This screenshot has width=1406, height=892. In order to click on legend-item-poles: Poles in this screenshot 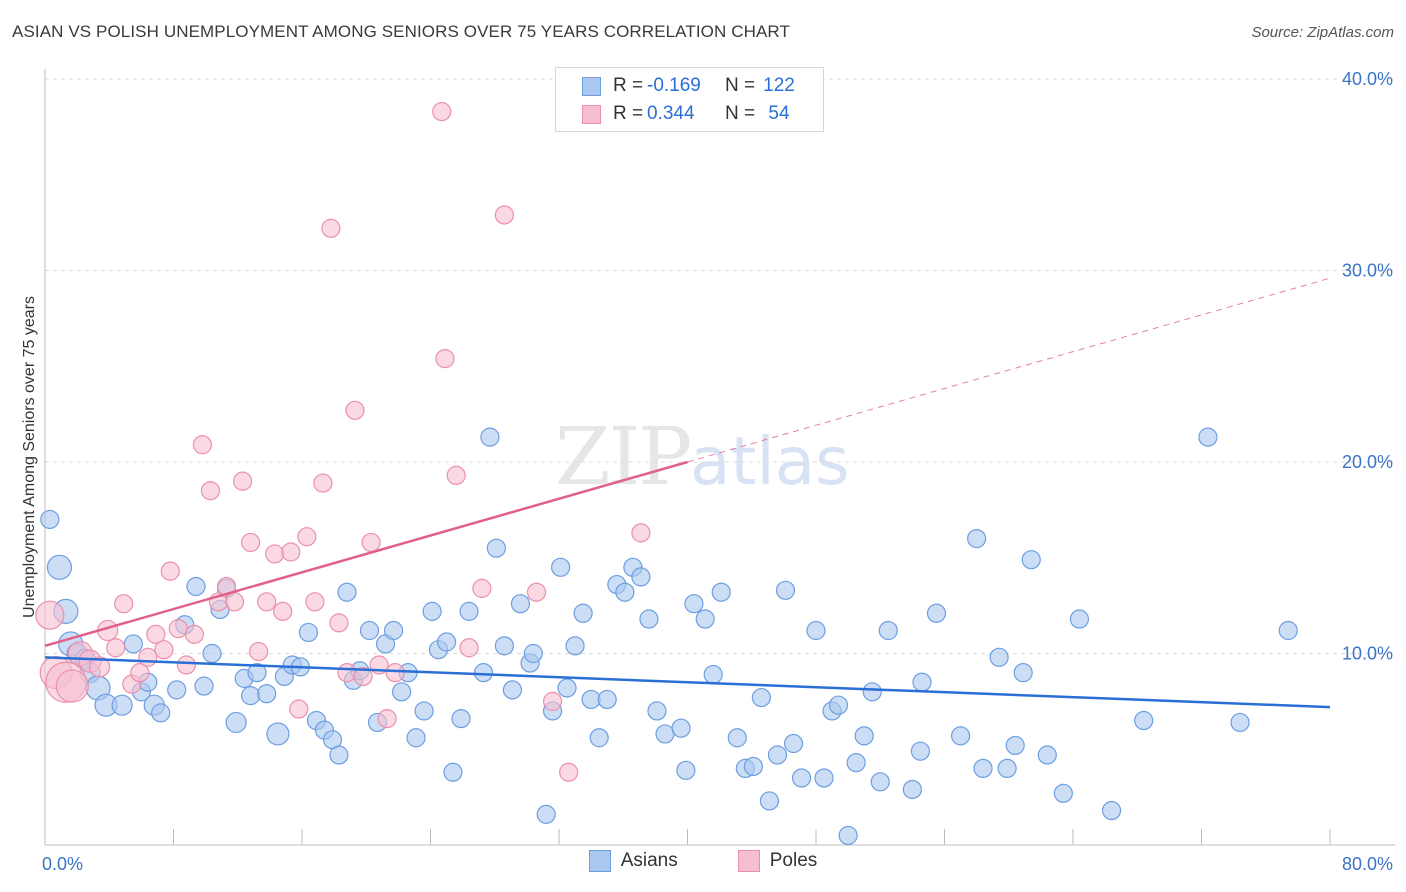, I will do `click(777, 861)`.